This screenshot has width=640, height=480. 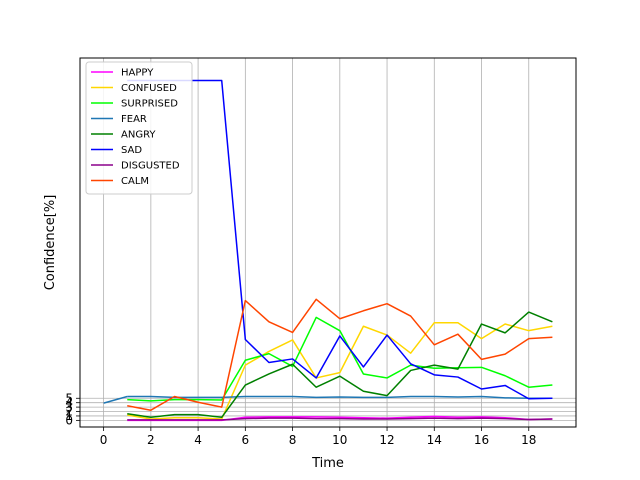 What do you see at coordinates (198, 440) in the screenshot?
I see `x-tick-label: 4` at bounding box center [198, 440].